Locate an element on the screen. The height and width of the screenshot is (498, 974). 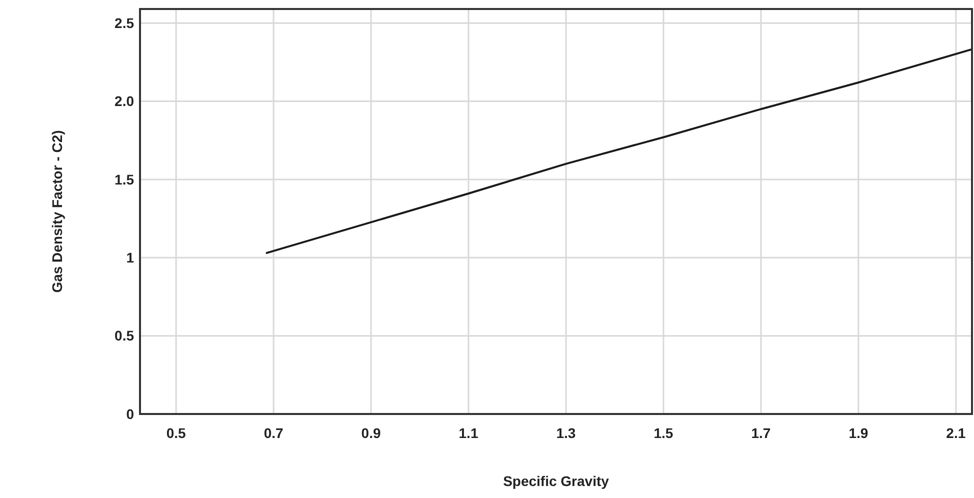
x-tick-label: 1.9 is located at coordinates (858, 433).